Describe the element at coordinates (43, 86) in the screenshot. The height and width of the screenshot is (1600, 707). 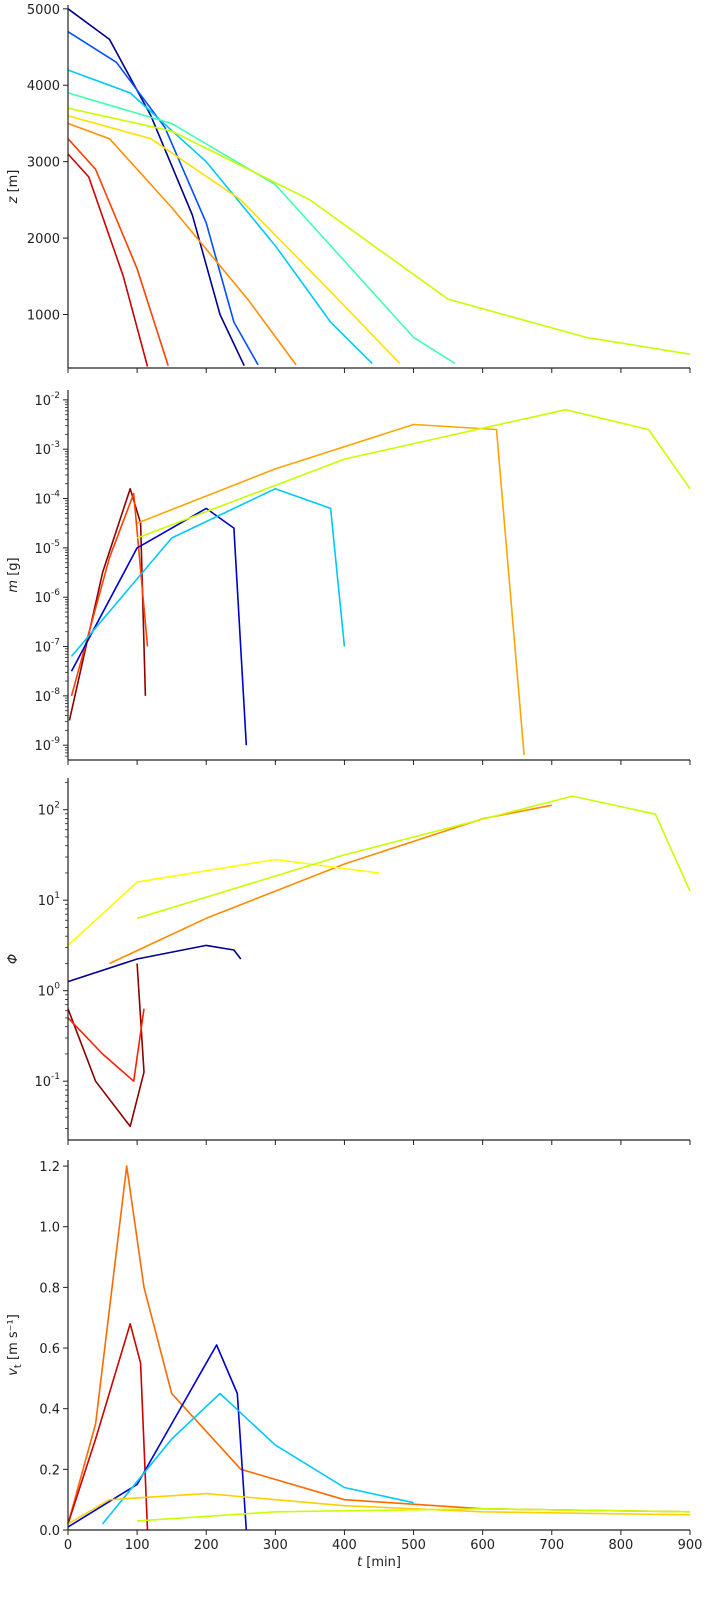
I see `y-tick-label: 4000` at that location.